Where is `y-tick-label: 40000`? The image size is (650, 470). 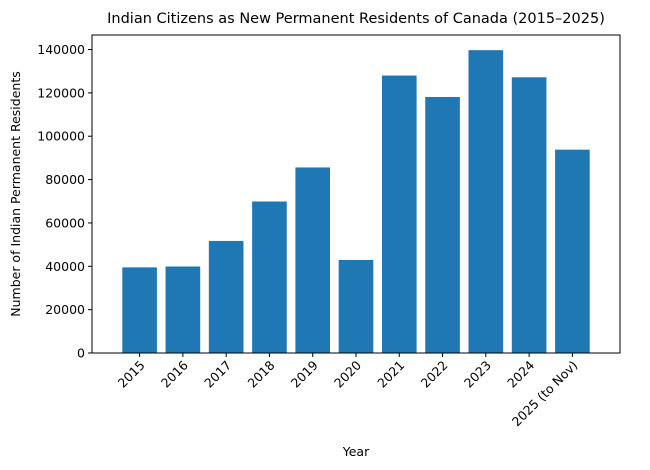
y-tick-label: 40000 is located at coordinates (65, 266).